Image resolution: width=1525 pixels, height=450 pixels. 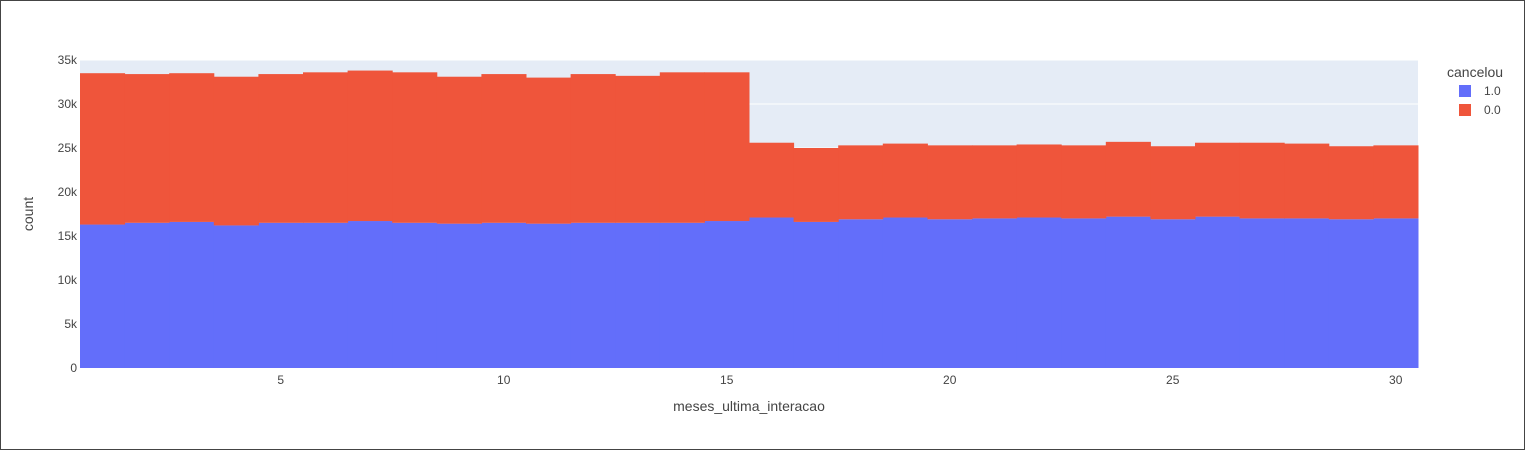 I want to click on legend-item-label: 0.0, so click(x=1492, y=110).